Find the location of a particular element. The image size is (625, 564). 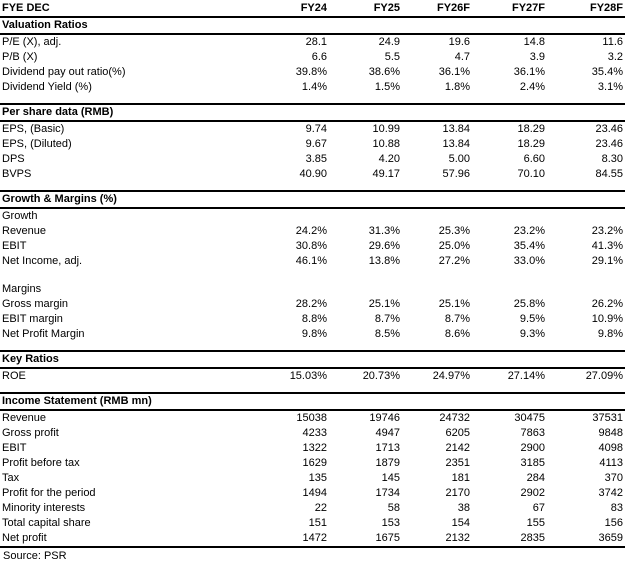

cell-value: 15.03% is located at coordinates (308, 376).